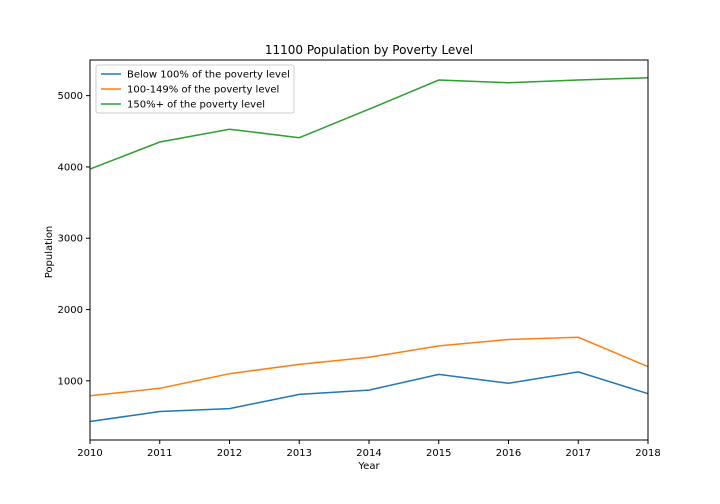 The image size is (720, 504). Describe the element at coordinates (578, 453) in the screenshot. I see `x-tick-label: 2017` at that location.